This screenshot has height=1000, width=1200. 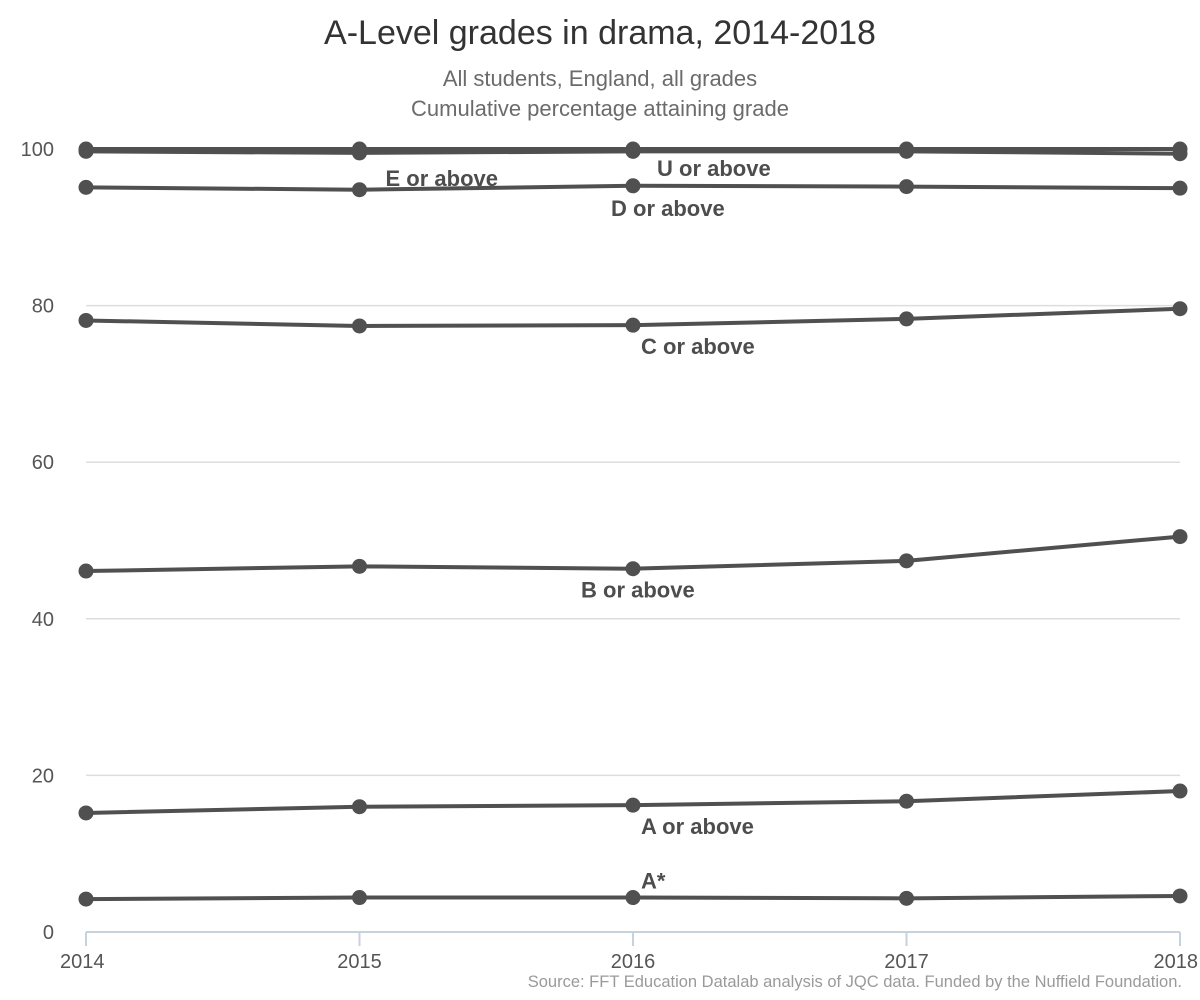 I want to click on x-tick-label-2018: 2018, so click(x=1176, y=962).